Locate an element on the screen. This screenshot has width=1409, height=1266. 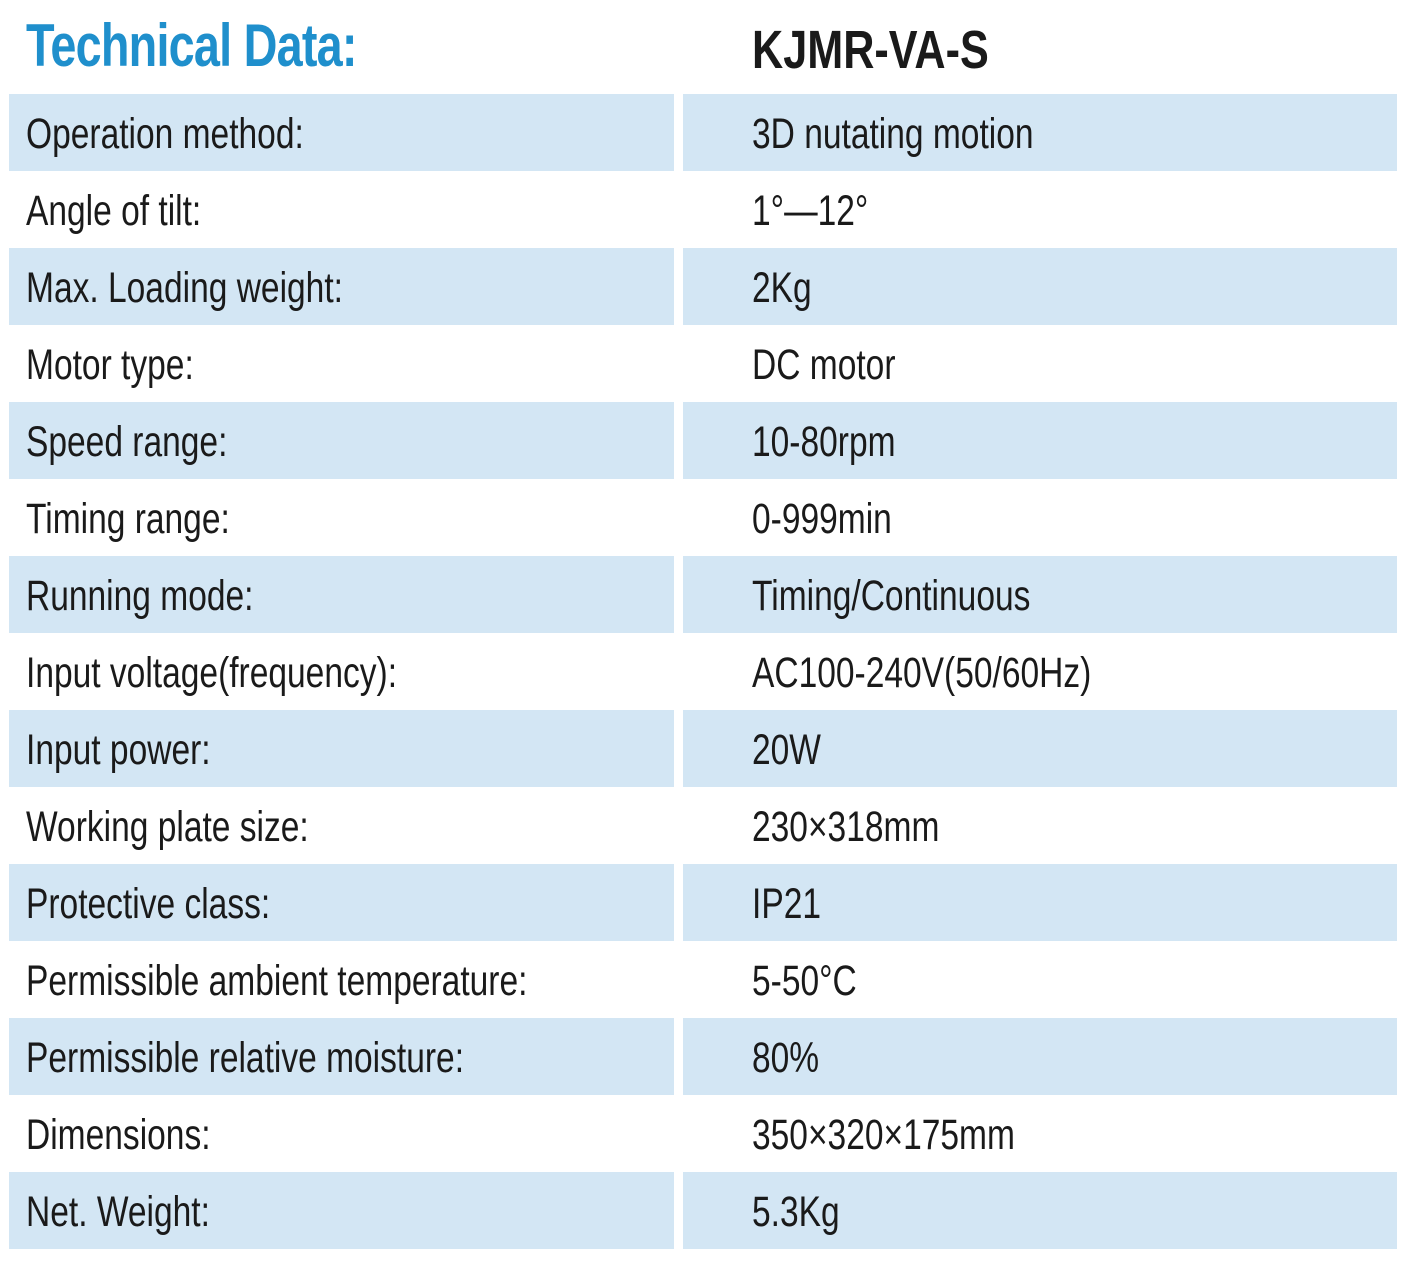
spec-label: Permissible ambient temperature: is located at coordinates (277, 981).